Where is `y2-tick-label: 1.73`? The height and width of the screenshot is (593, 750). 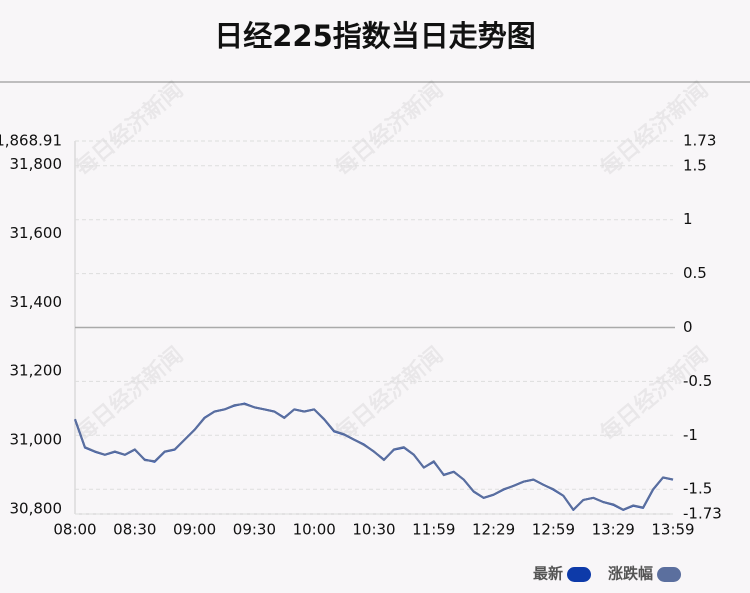 y2-tick-label: 1.73 is located at coordinates (699, 141).